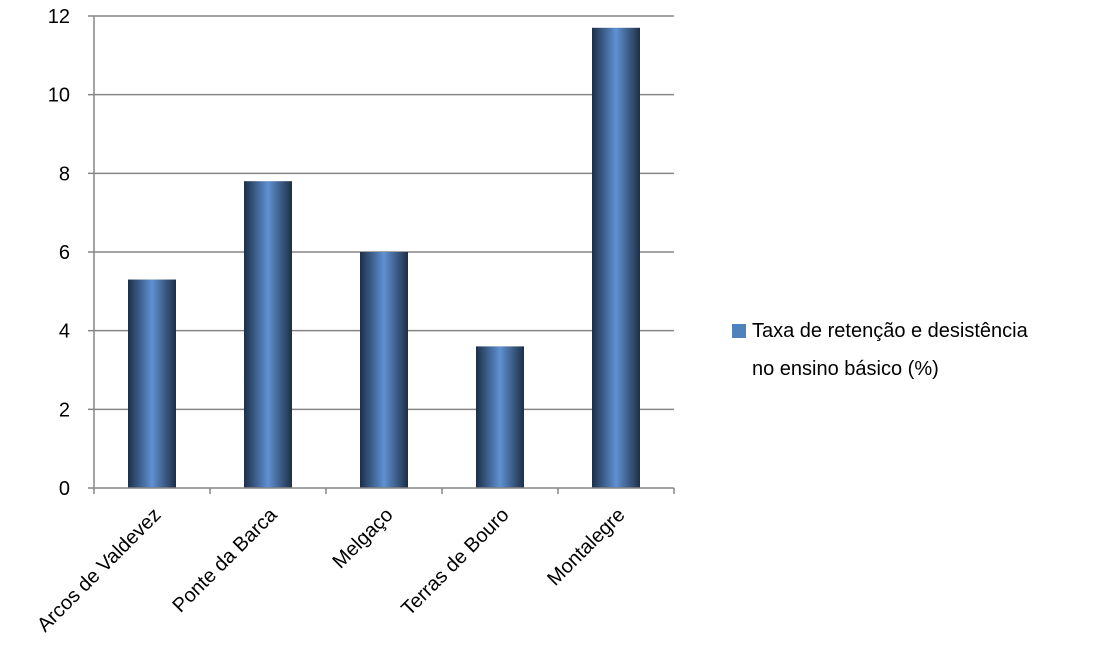 Image resolution: width=1093 pixels, height=664 pixels. What do you see at coordinates (99, 570) in the screenshot?
I see `x-tick-label: Arcos de Valdevez` at bounding box center [99, 570].